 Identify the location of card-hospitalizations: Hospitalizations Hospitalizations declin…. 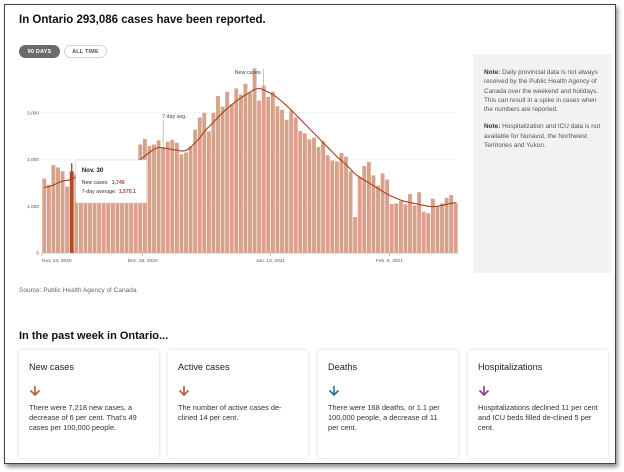
(538, 404).